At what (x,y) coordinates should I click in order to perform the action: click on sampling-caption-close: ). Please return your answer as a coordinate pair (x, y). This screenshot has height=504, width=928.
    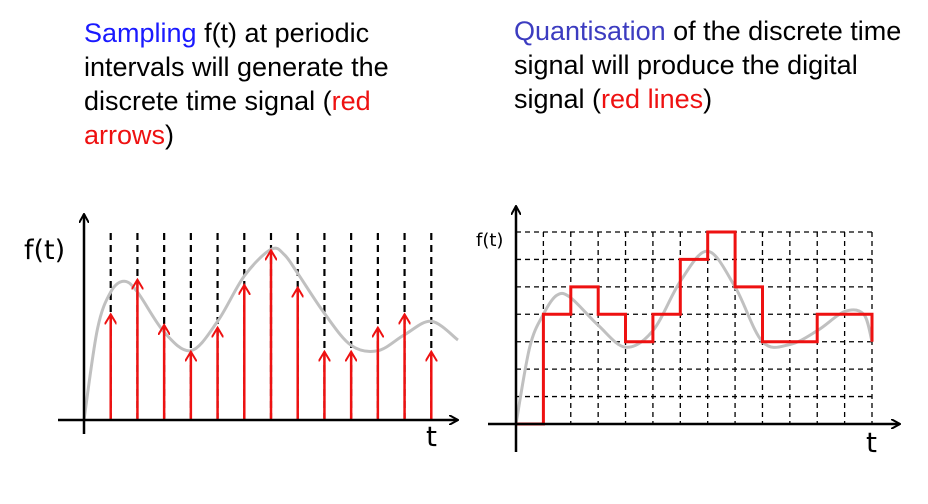
    Looking at the image, I should click on (170, 135).